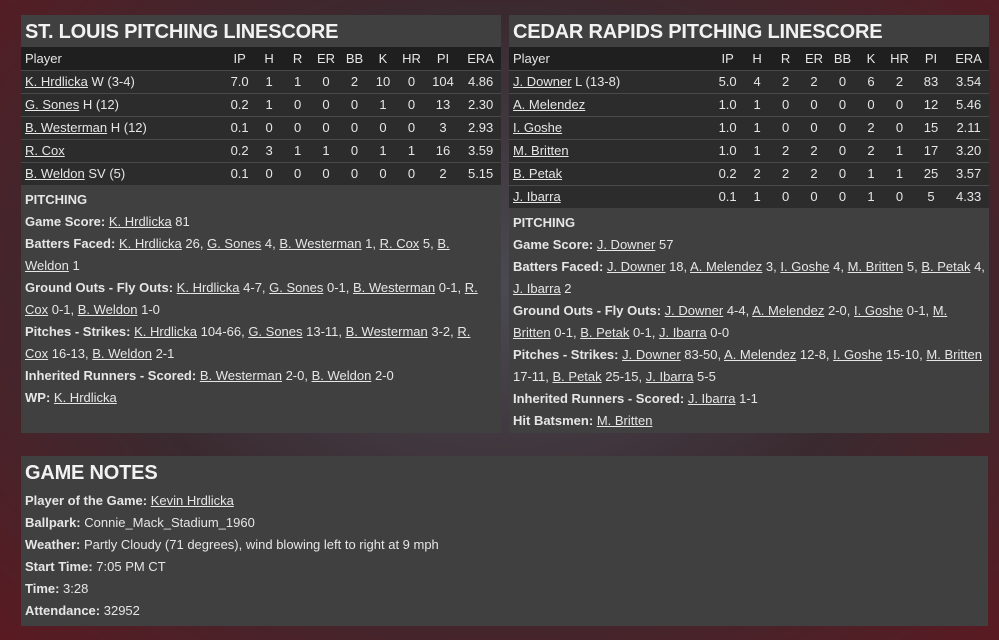  Describe the element at coordinates (53, 522) in the screenshot. I see `note-label: Ballpark:` at that location.